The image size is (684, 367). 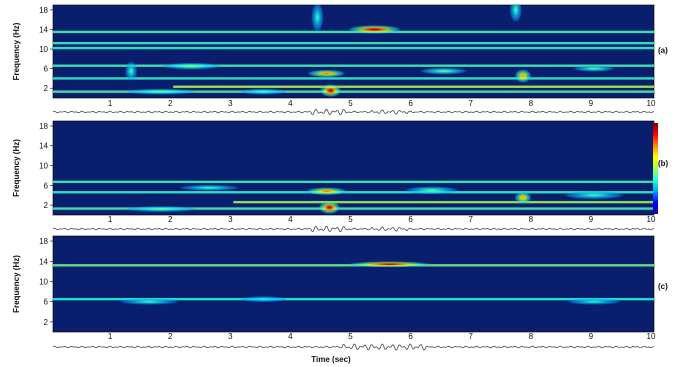 I want to click on panel-a-y-axis-label: Frequency (Hz), so click(x=16, y=51).